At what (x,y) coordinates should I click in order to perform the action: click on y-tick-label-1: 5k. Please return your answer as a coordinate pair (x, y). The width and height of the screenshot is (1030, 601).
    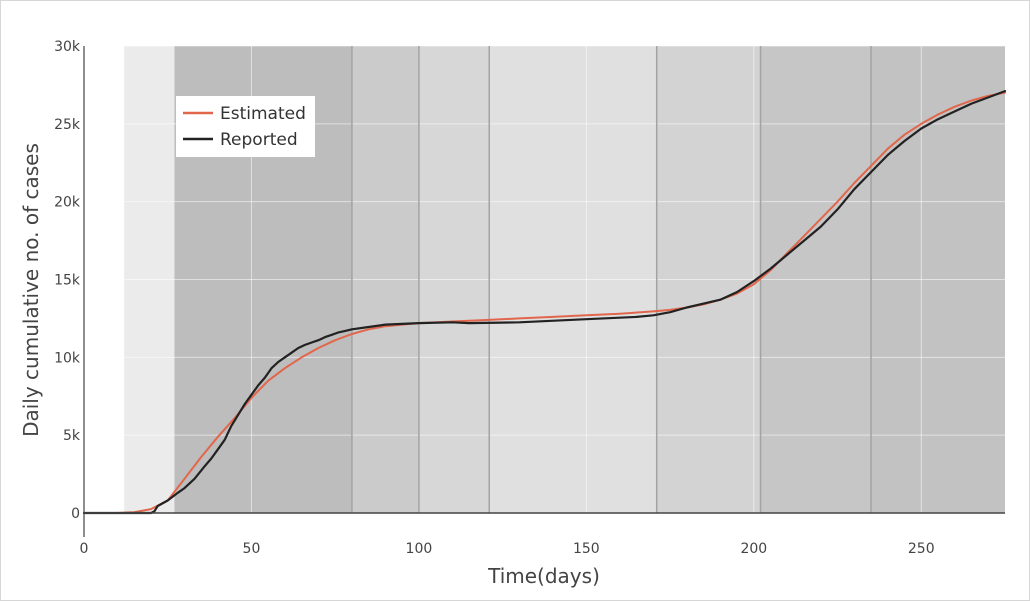
    Looking at the image, I should click on (72, 436).